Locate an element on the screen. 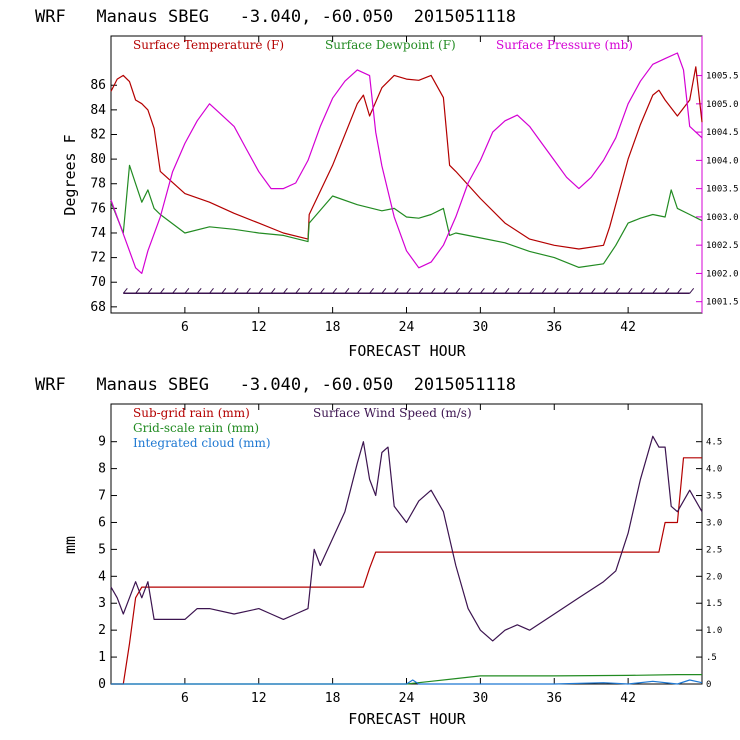 The width and height of the screenshot is (740, 740). y-tick-label: 84 is located at coordinates (98, 110).